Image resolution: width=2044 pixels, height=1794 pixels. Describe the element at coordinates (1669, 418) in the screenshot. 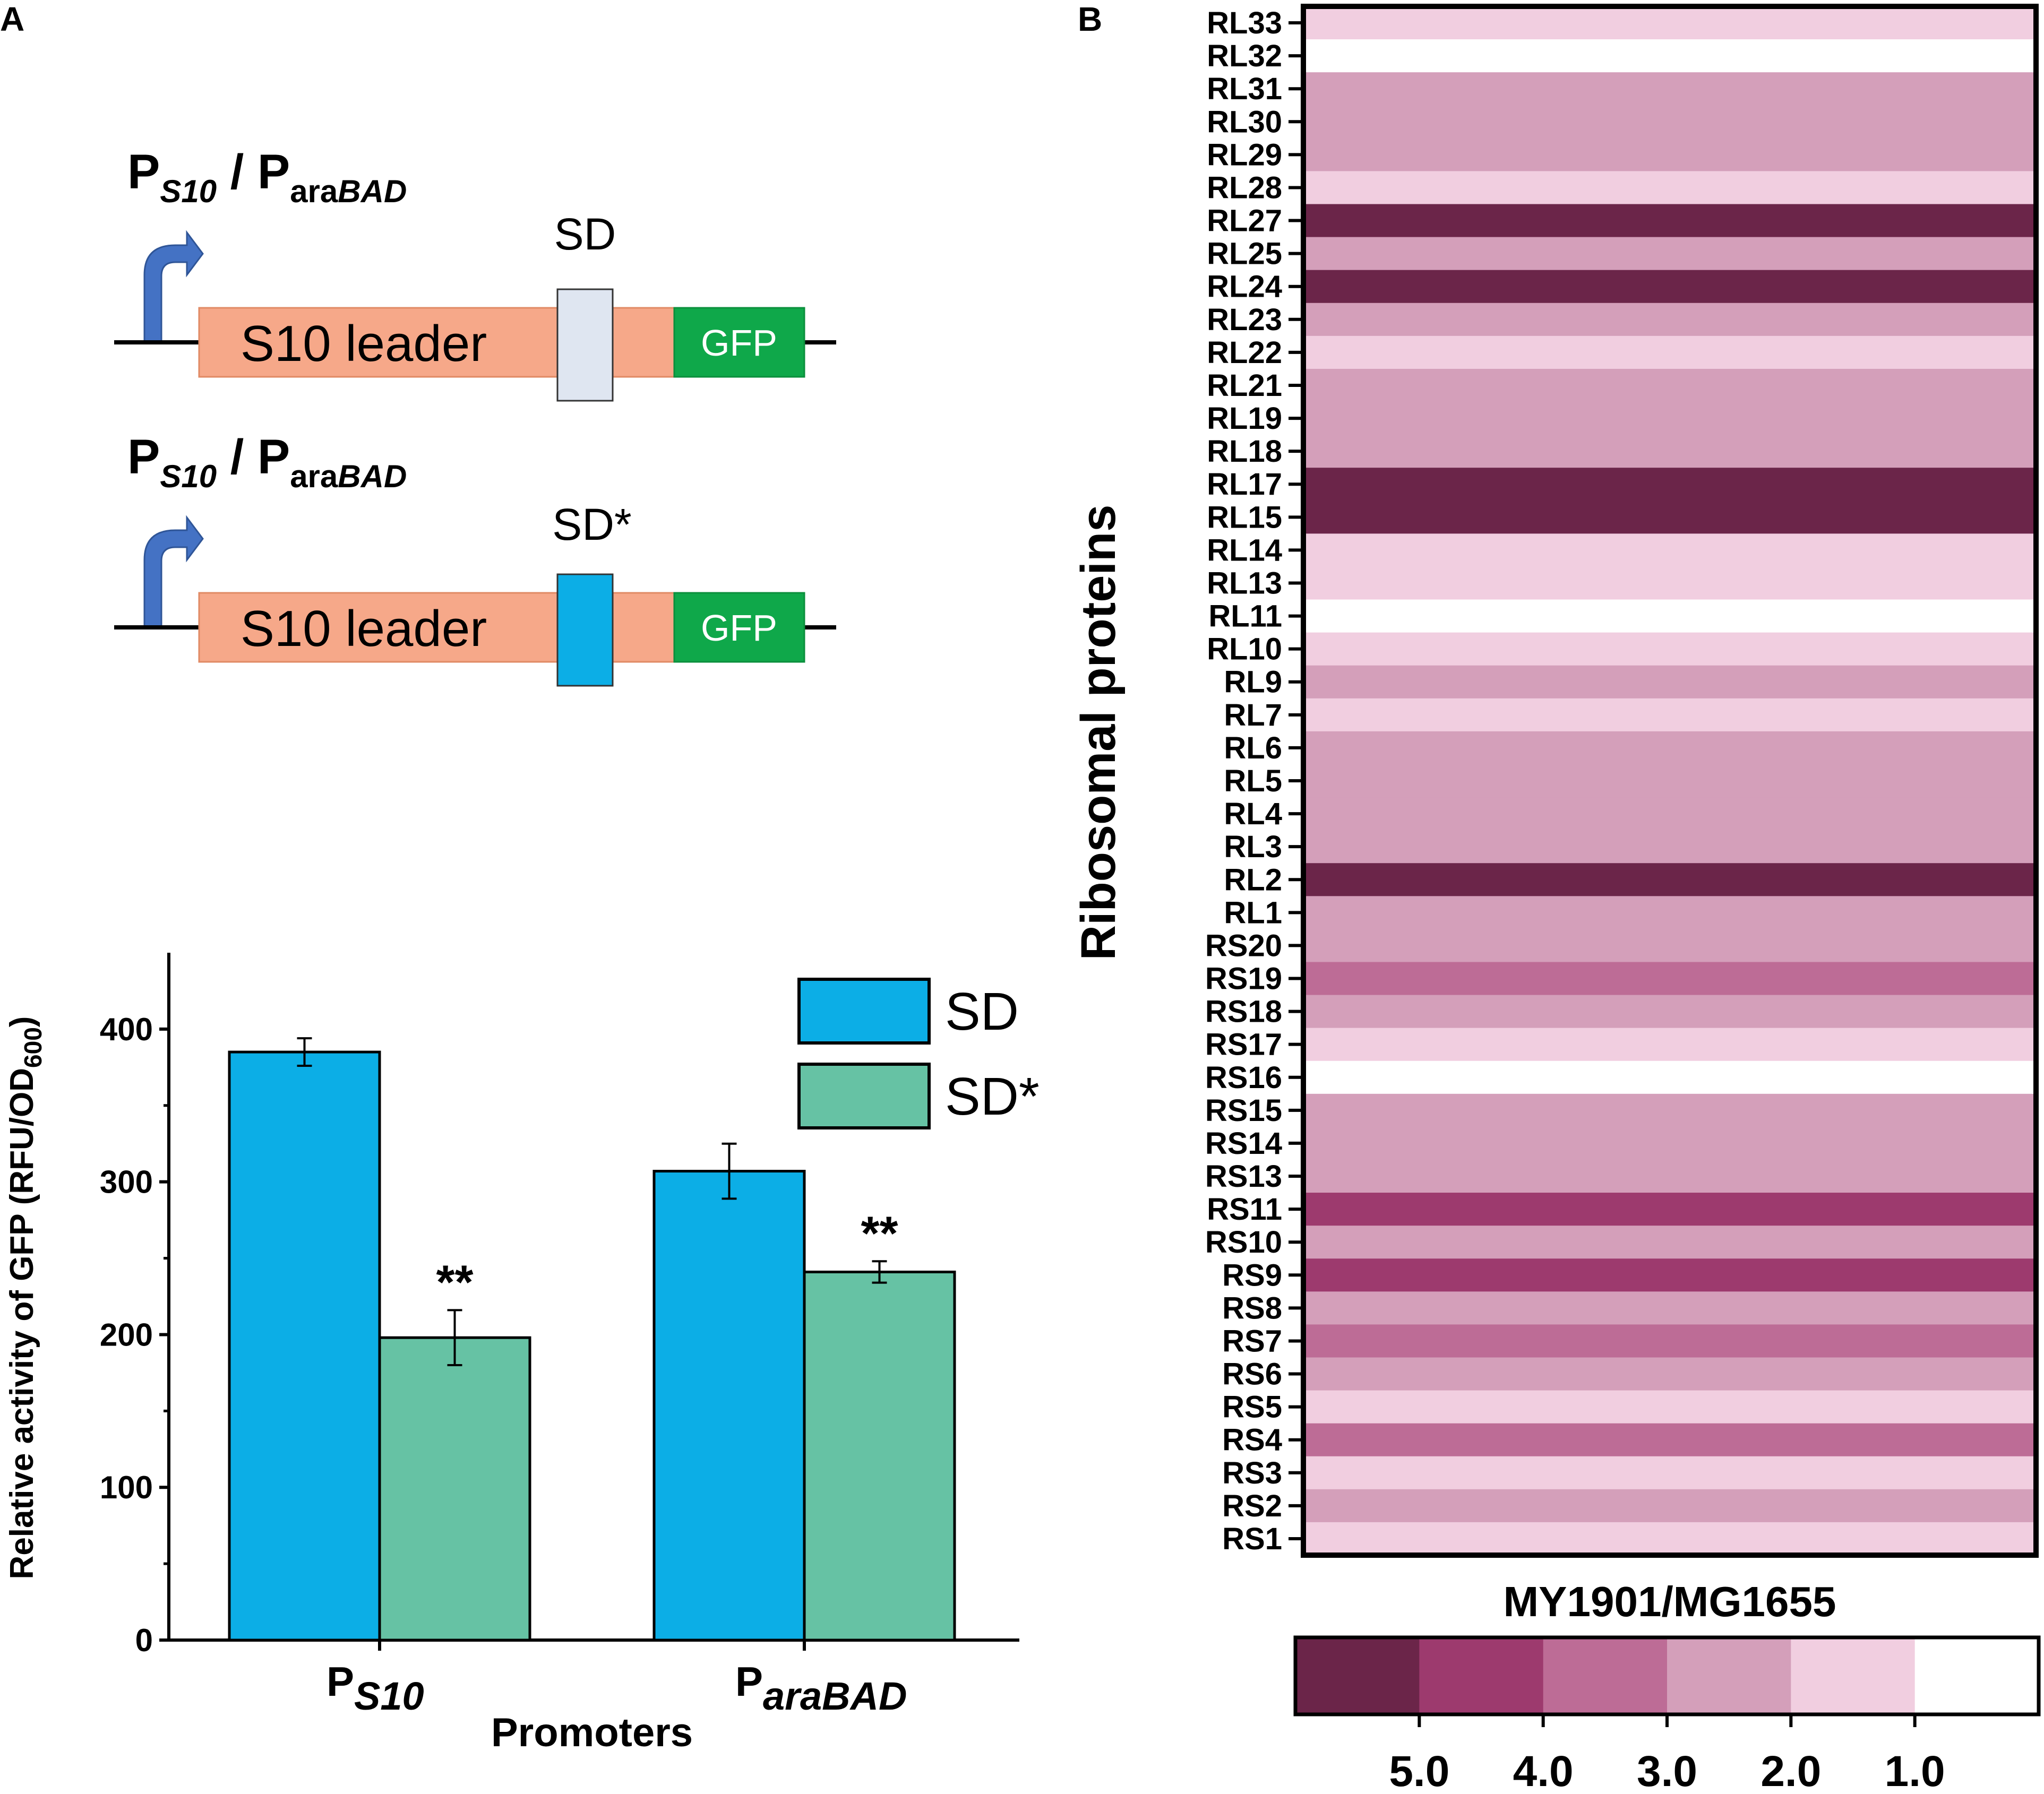

I see `heatmap-row-rl19` at that location.